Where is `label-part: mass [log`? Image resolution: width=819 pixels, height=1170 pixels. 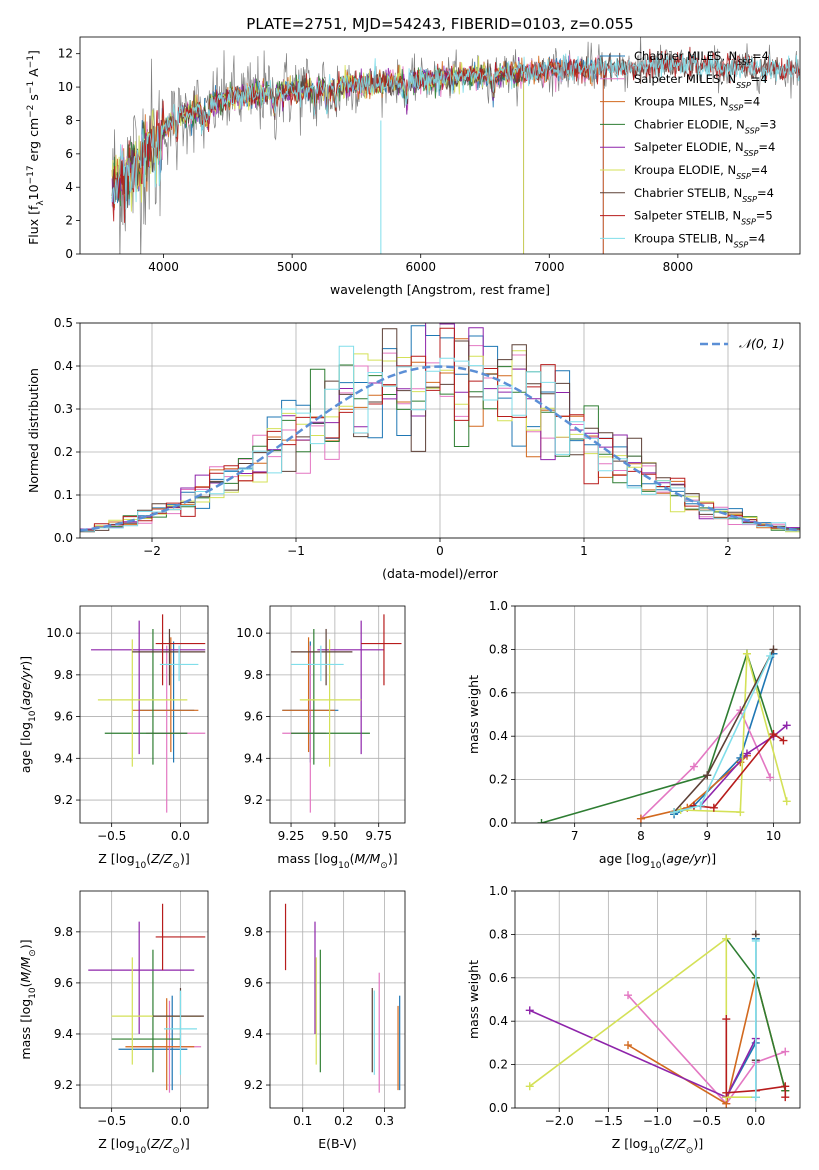 label-part: mass [log is located at coordinates (307, 858).